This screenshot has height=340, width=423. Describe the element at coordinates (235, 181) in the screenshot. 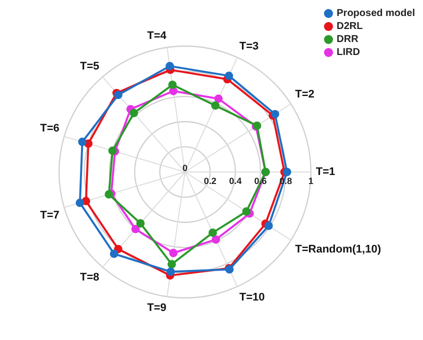

I see `y-tick-label: 0.4` at that location.